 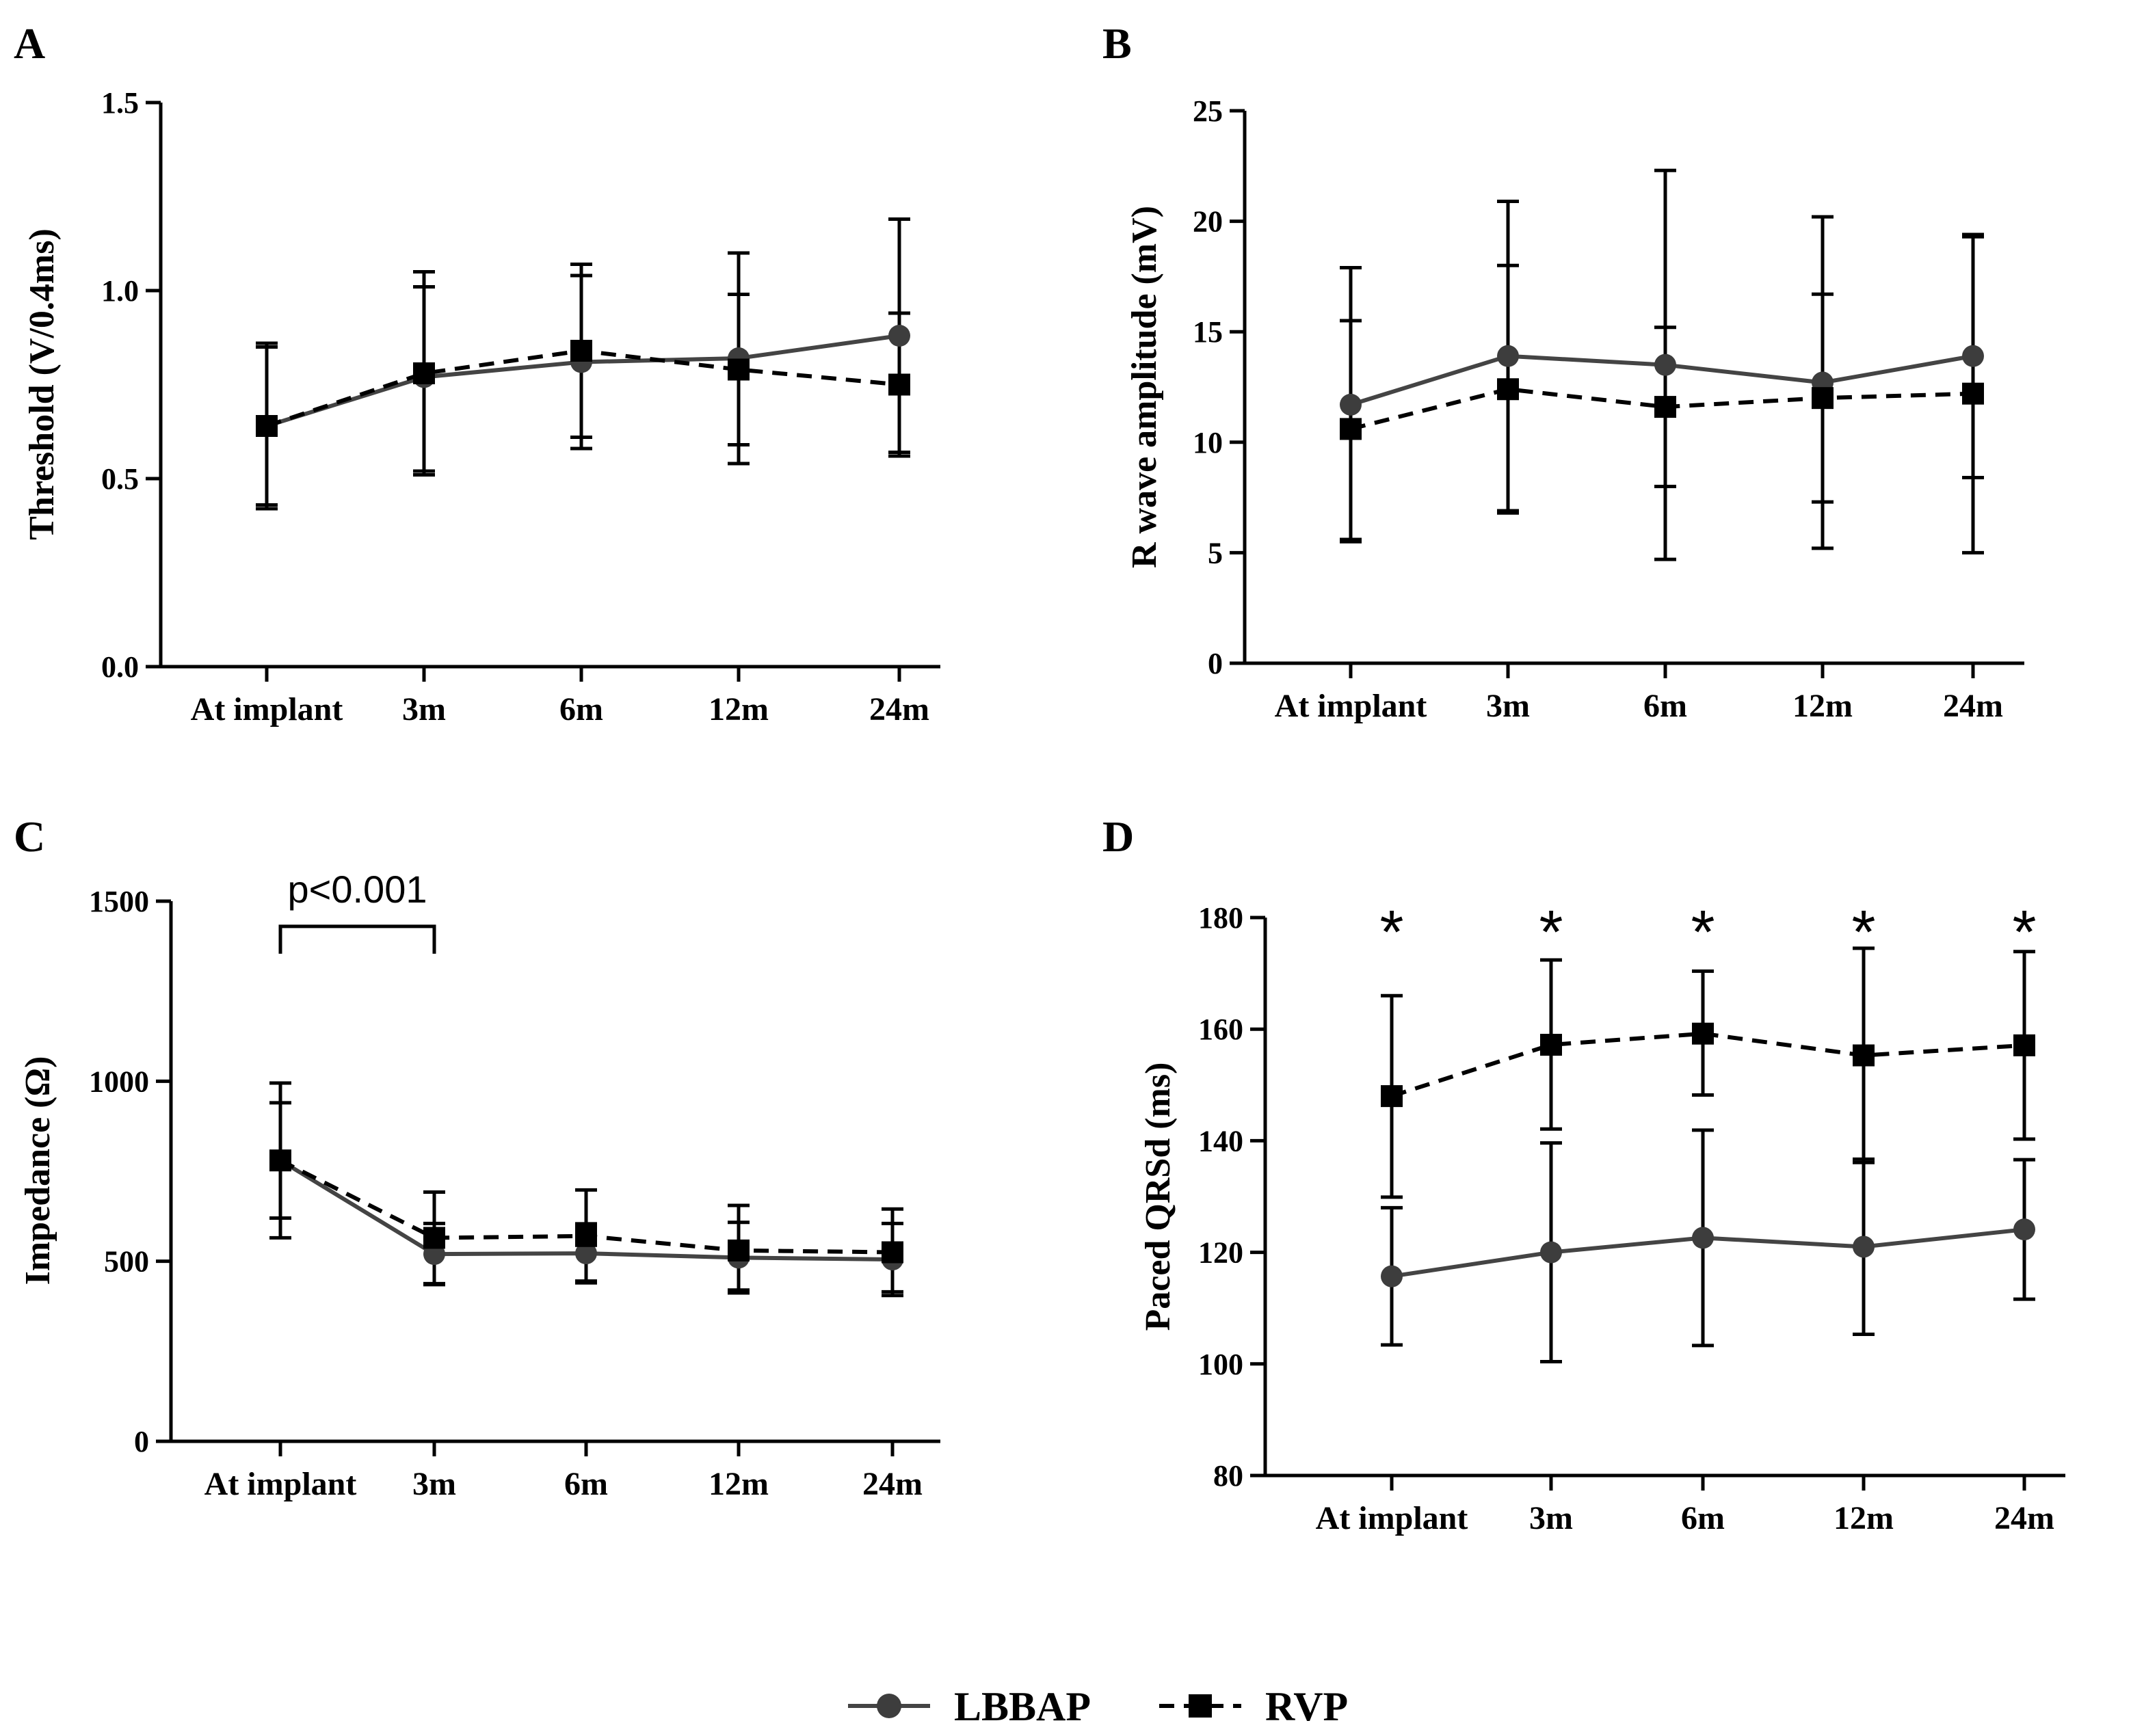 What do you see at coordinates (119, 901) in the screenshot?
I see `y-tick-label: 1500` at bounding box center [119, 901].